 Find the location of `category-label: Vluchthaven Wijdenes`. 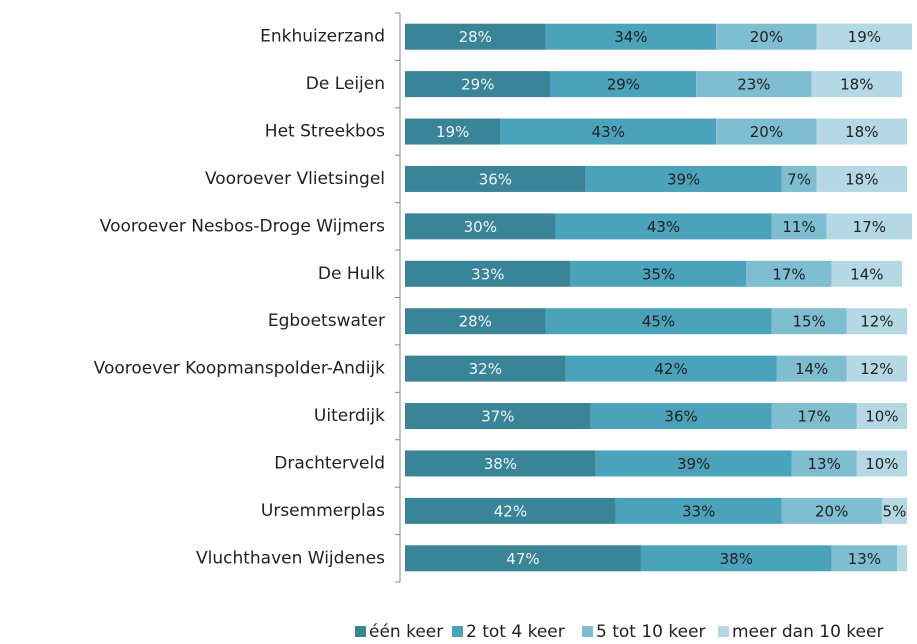

category-label: Vluchthaven Wijdenes is located at coordinates (290, 558).